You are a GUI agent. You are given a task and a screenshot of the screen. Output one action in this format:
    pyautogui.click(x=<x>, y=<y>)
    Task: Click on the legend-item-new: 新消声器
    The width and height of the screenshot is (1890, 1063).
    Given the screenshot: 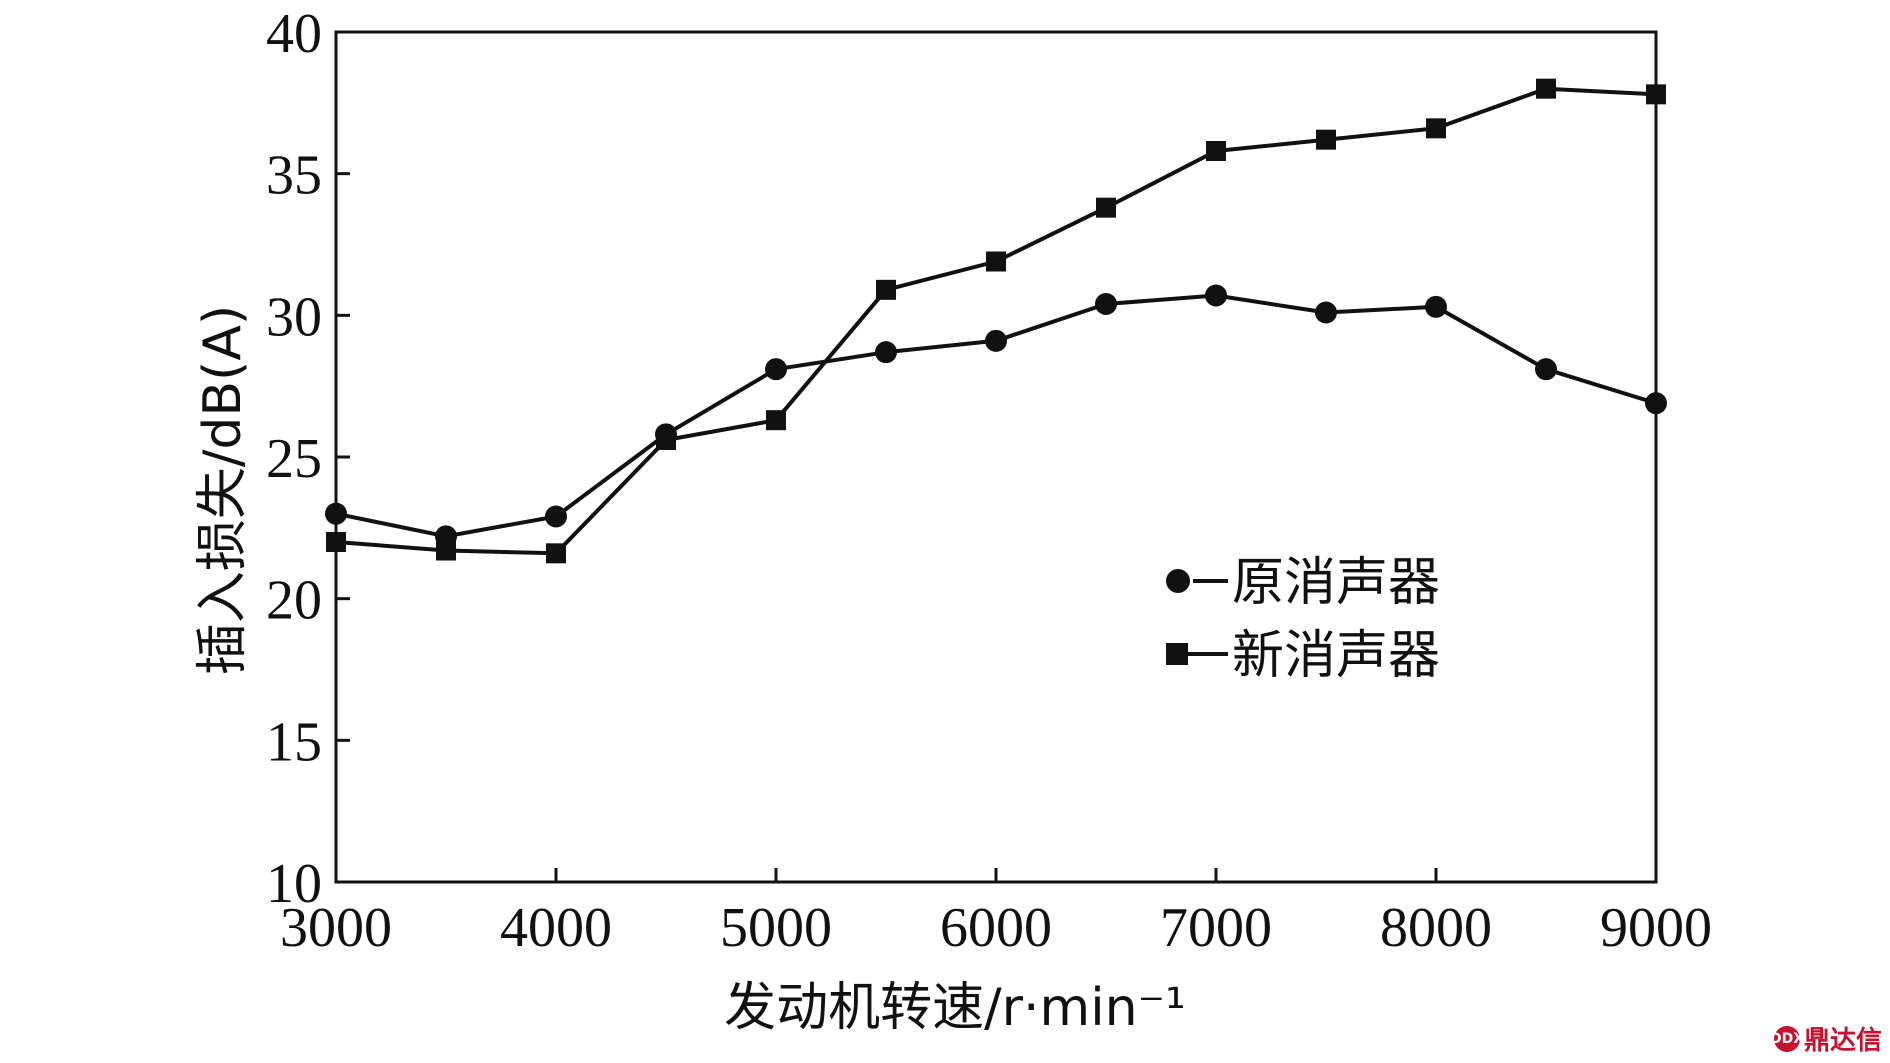 What is the action you would take?
    pyautogui.click(x=1303, y=656)
    